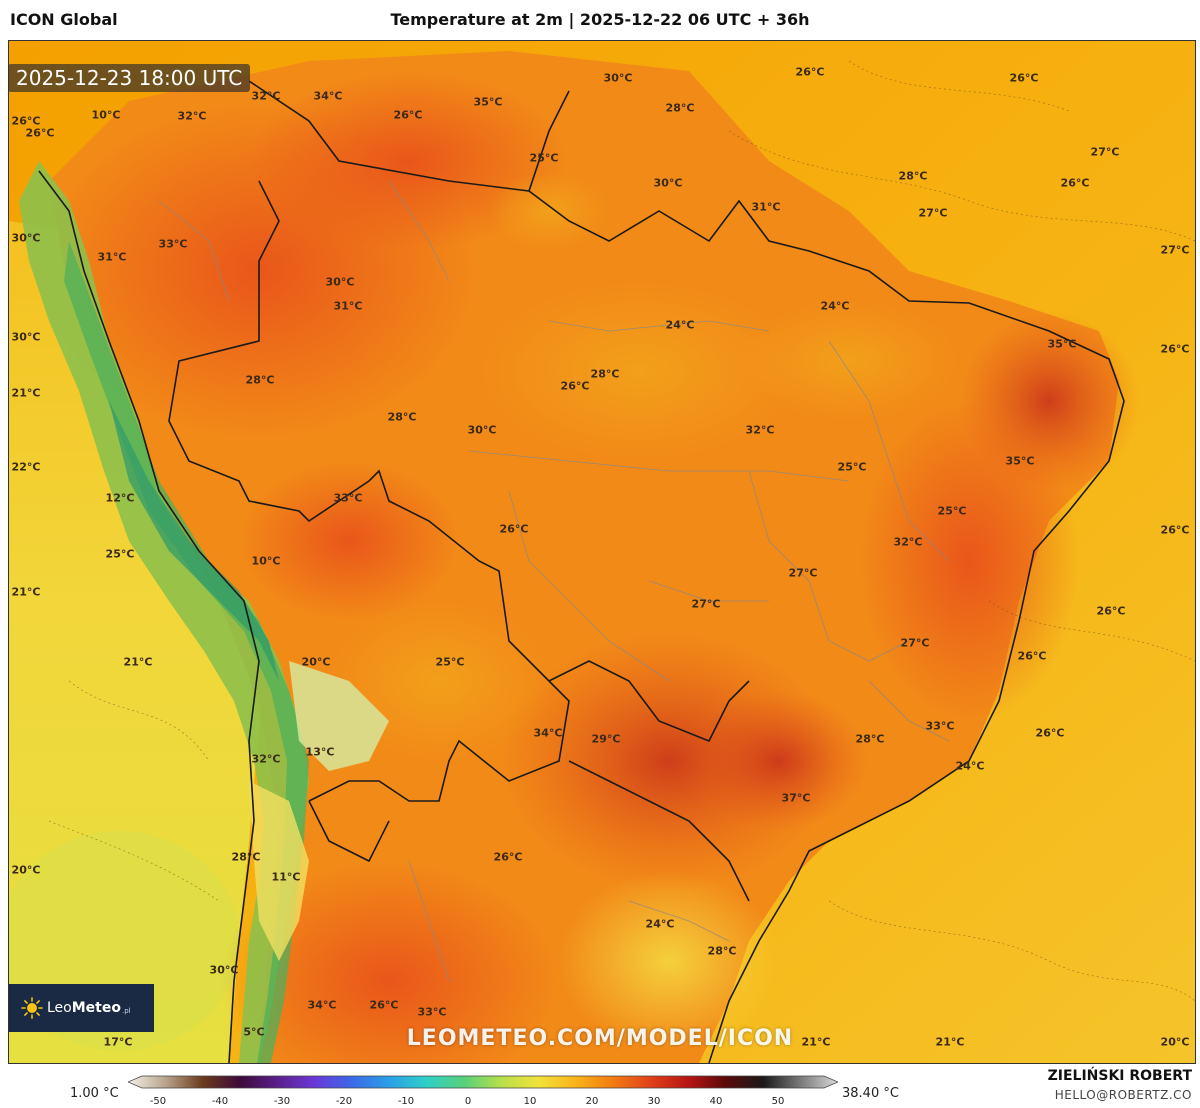  I want to click on watermark-url: LEOMETEO.COM/MODEL/ICON, so click(600, 1038).